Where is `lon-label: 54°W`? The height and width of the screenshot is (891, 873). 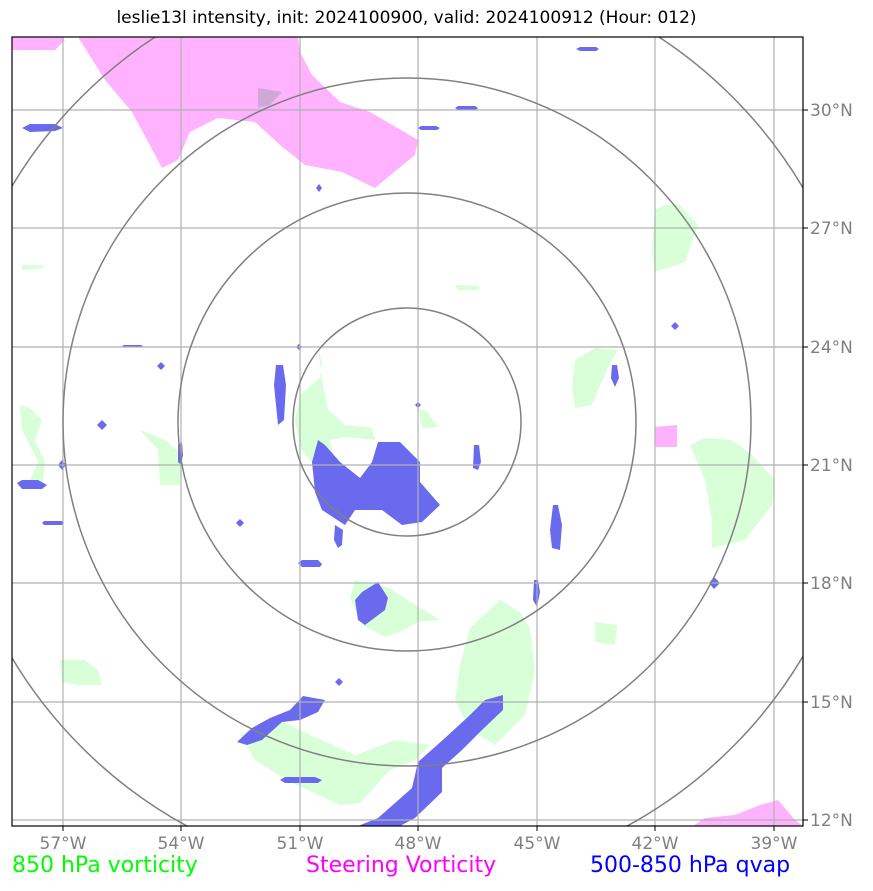 lon-label: 54°W is located at coordinates (181, 844).